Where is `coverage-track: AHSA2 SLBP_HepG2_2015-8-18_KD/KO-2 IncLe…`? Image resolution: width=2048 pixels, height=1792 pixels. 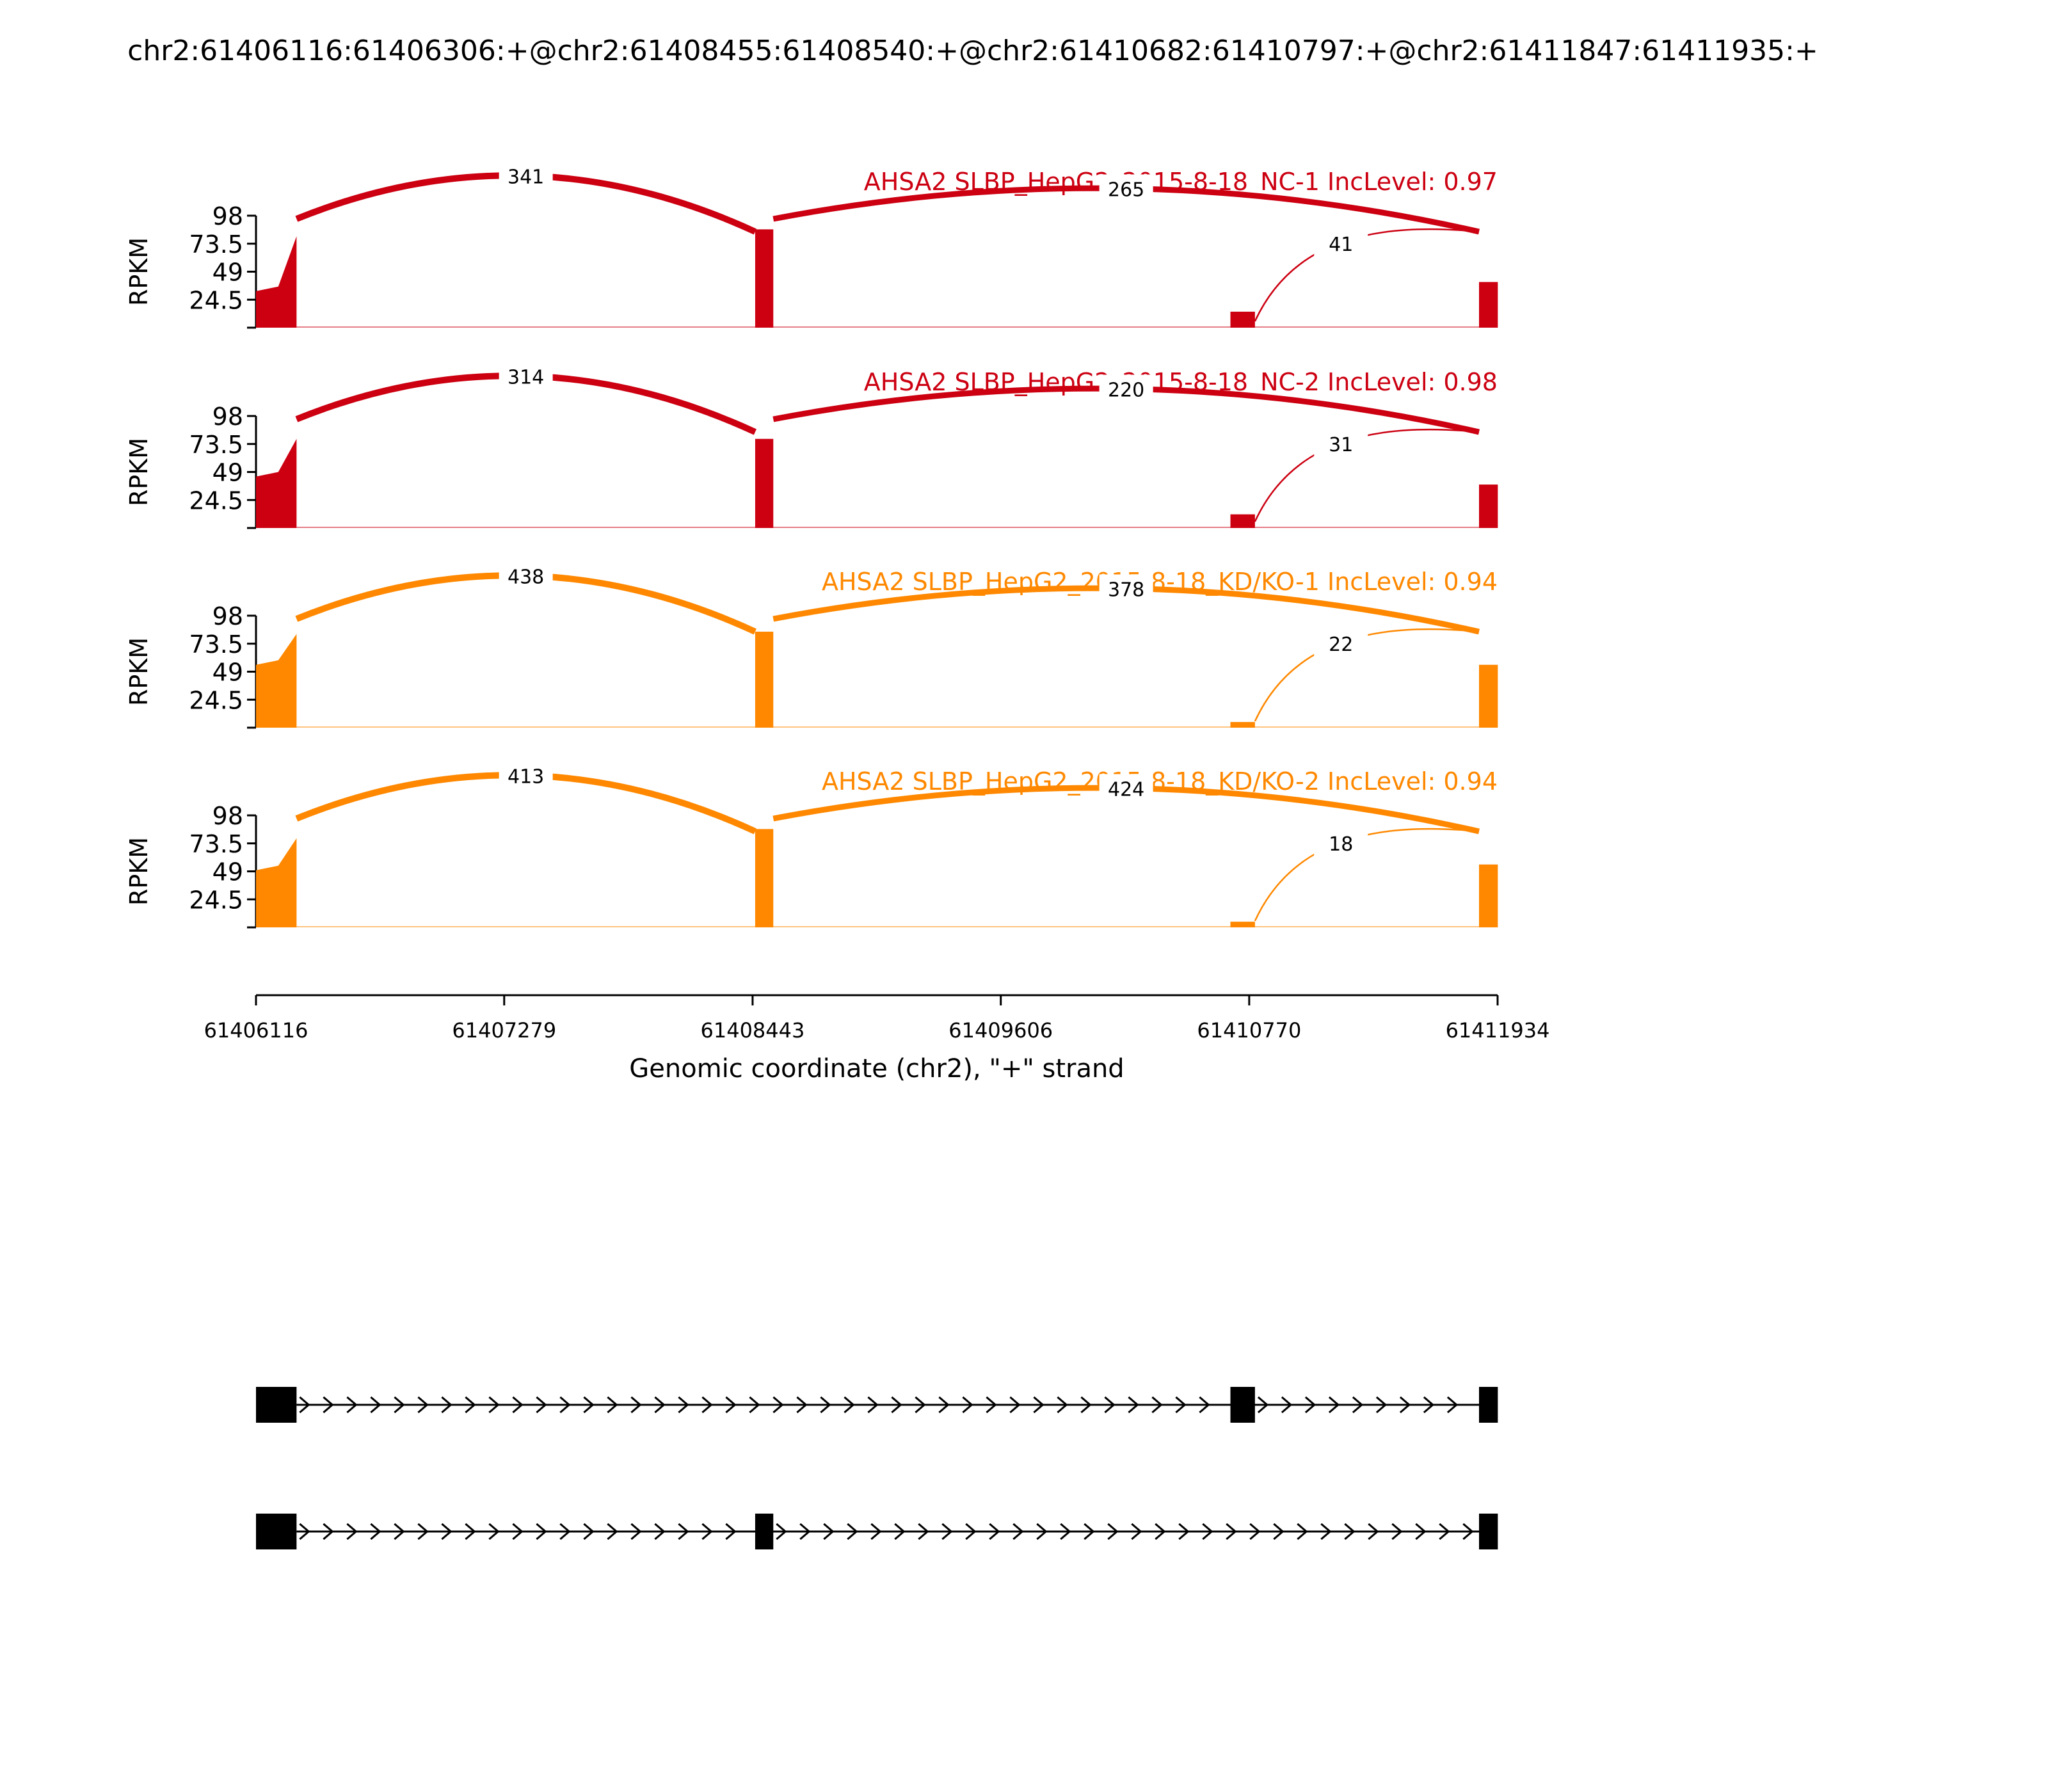 coverage-track: AHSA2 SLBP_HepG2_2015-8-18_KD/KO-2 IncLe… is located at coordinates (811, 845).